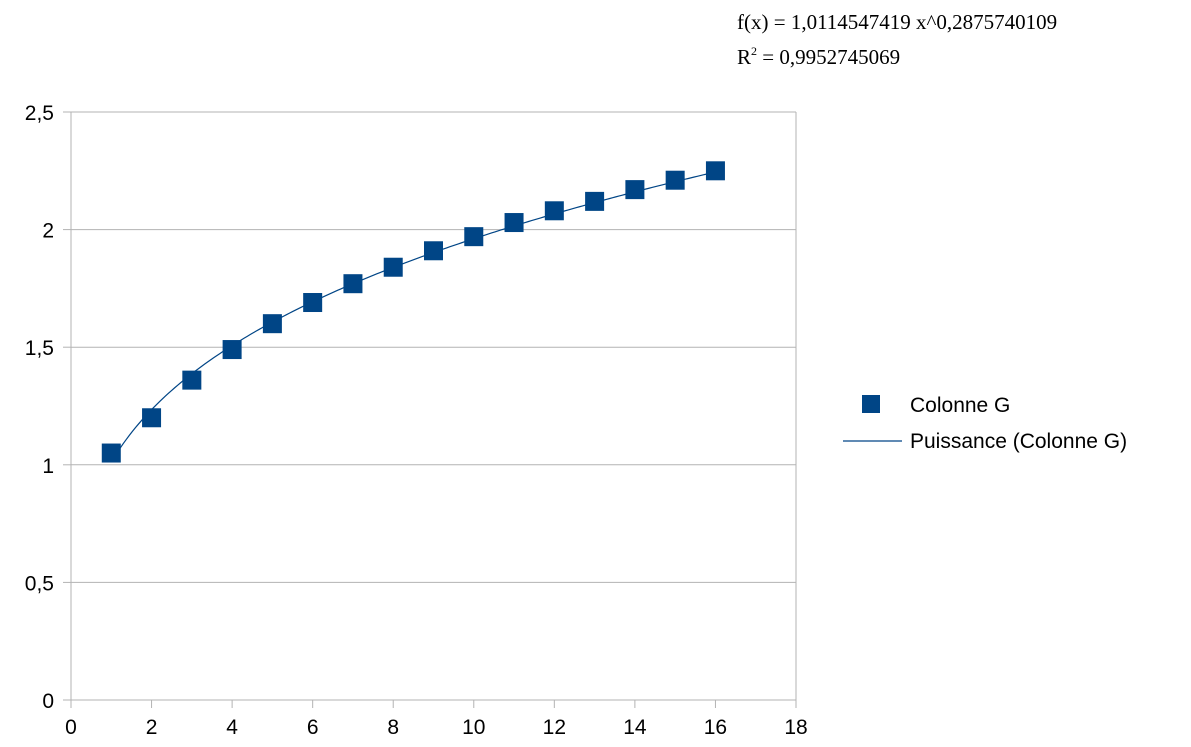  Describe the element at coordinates (554, 727) in the screenshot. I see `x-tick-label: 12` at that location.